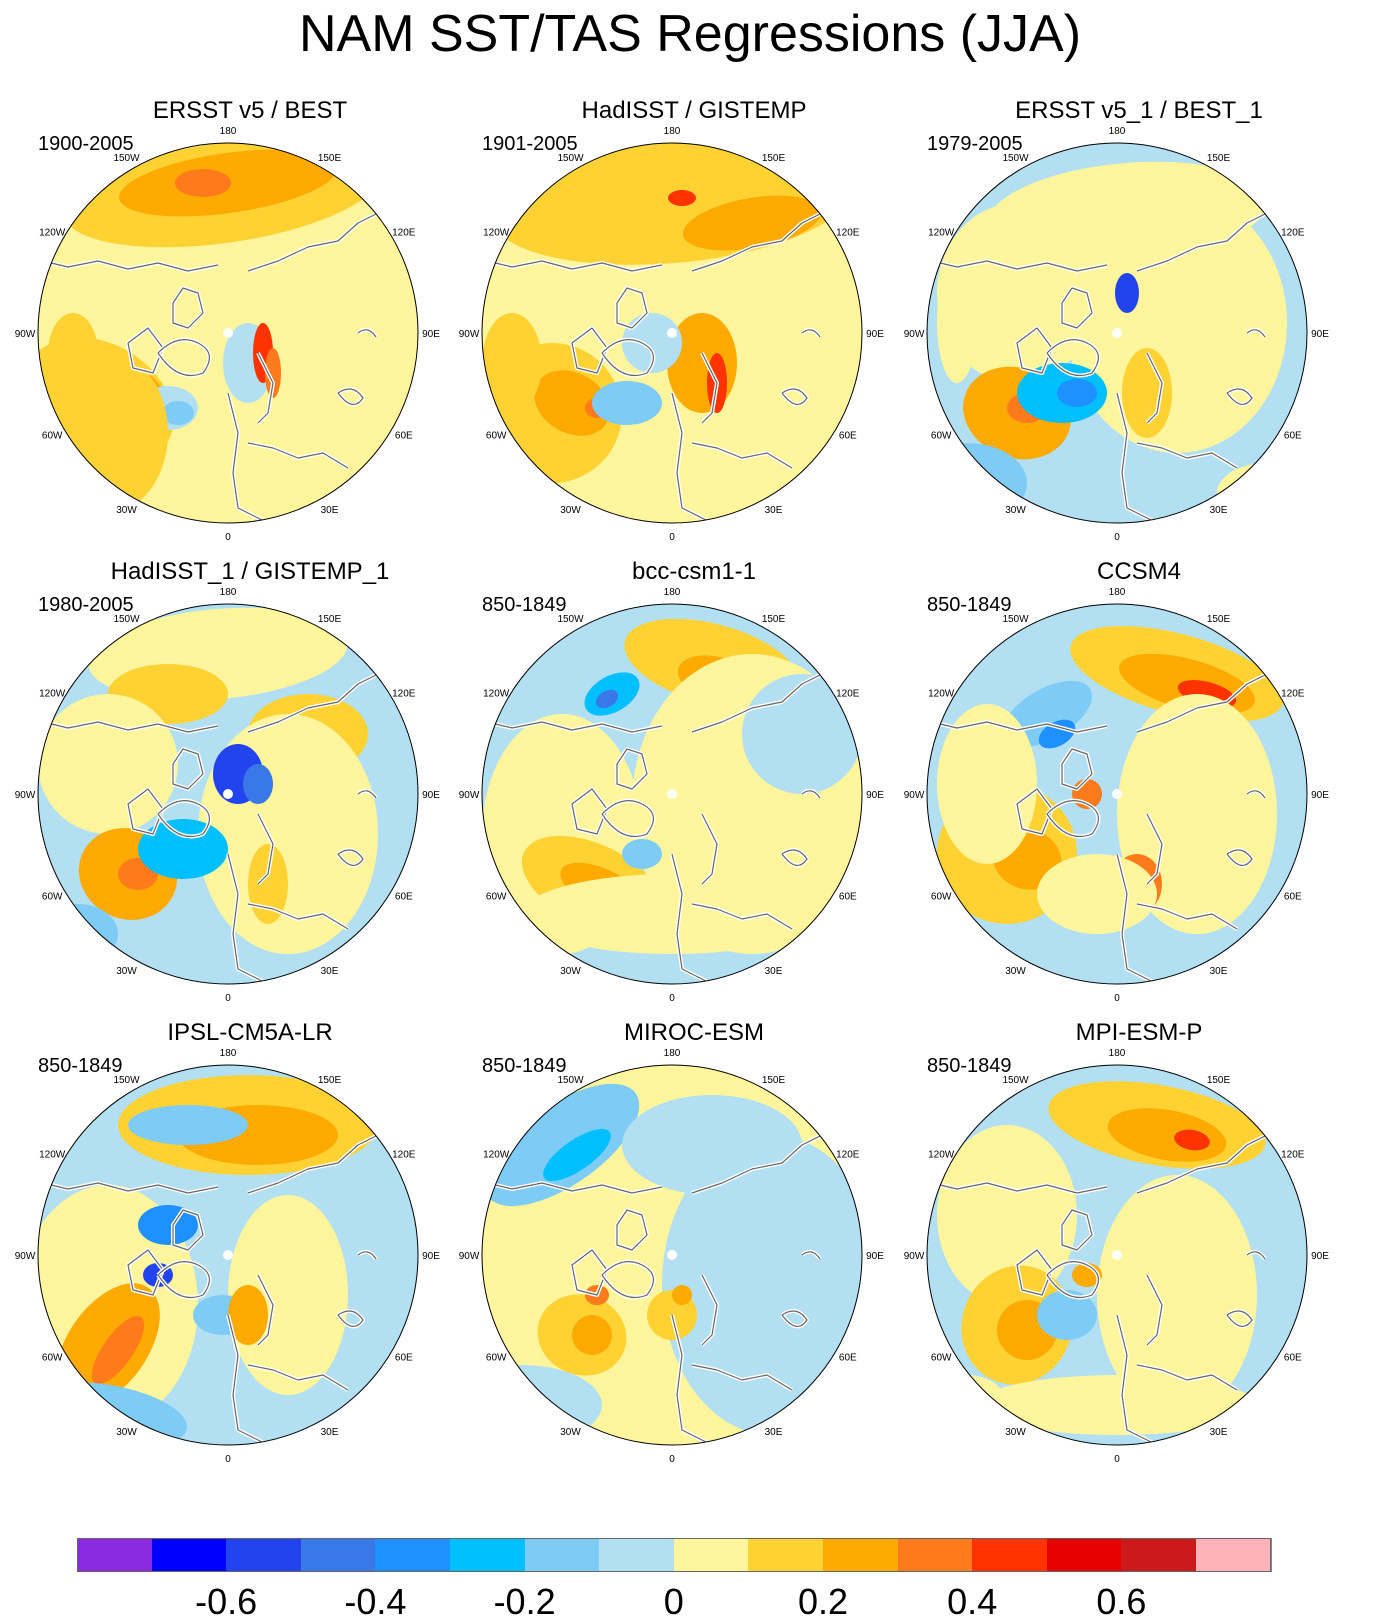 Image resolution: width=1380 pixels, height=1622 pixels. What do you see at coordinates (524, 1601) in the screenshot?
I see `colorbar-label: -0.2` at bounding box center [524, 1601].